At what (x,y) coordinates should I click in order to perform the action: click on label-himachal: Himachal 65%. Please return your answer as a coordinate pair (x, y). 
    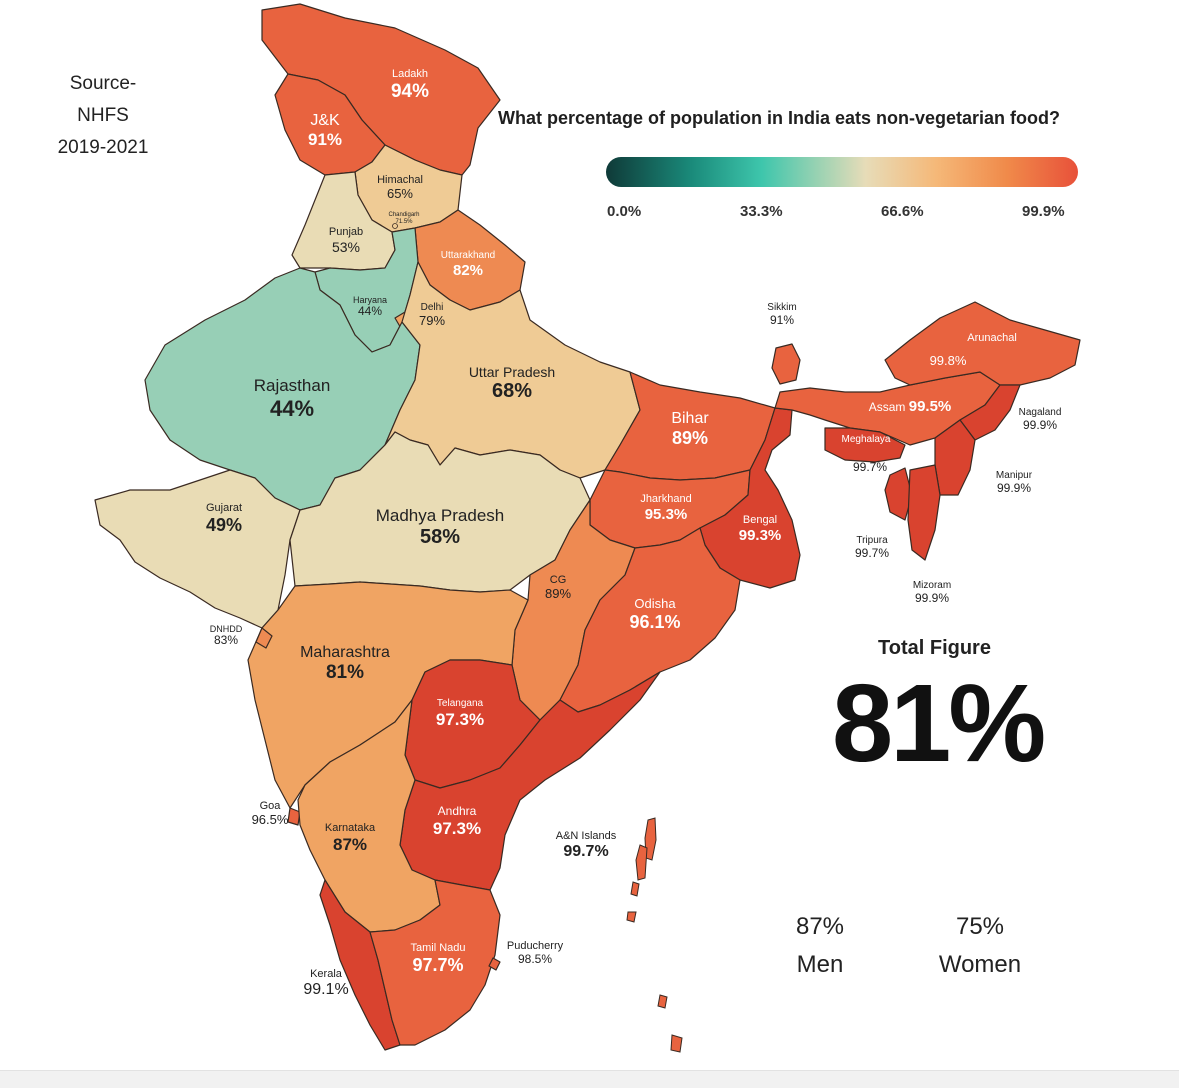
    Looking at the image, I should click on (400, 188).